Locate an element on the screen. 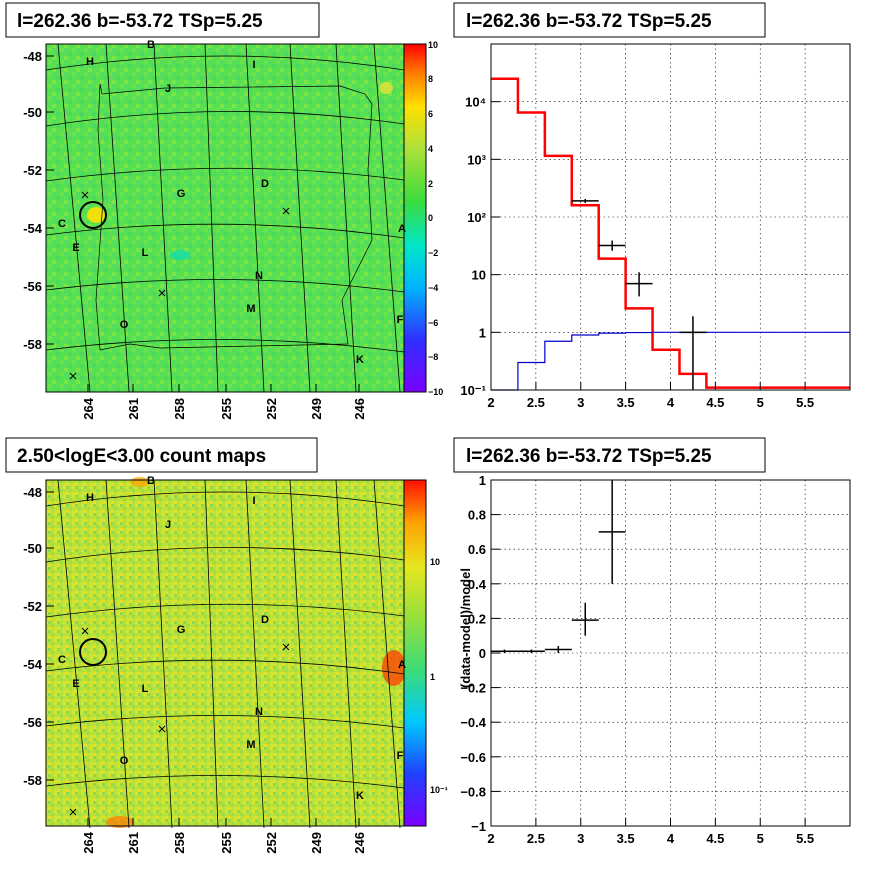 This screenshot has width=896, height=872. ts-colorbar-tick: −8 is located at coordinates (433, 357).